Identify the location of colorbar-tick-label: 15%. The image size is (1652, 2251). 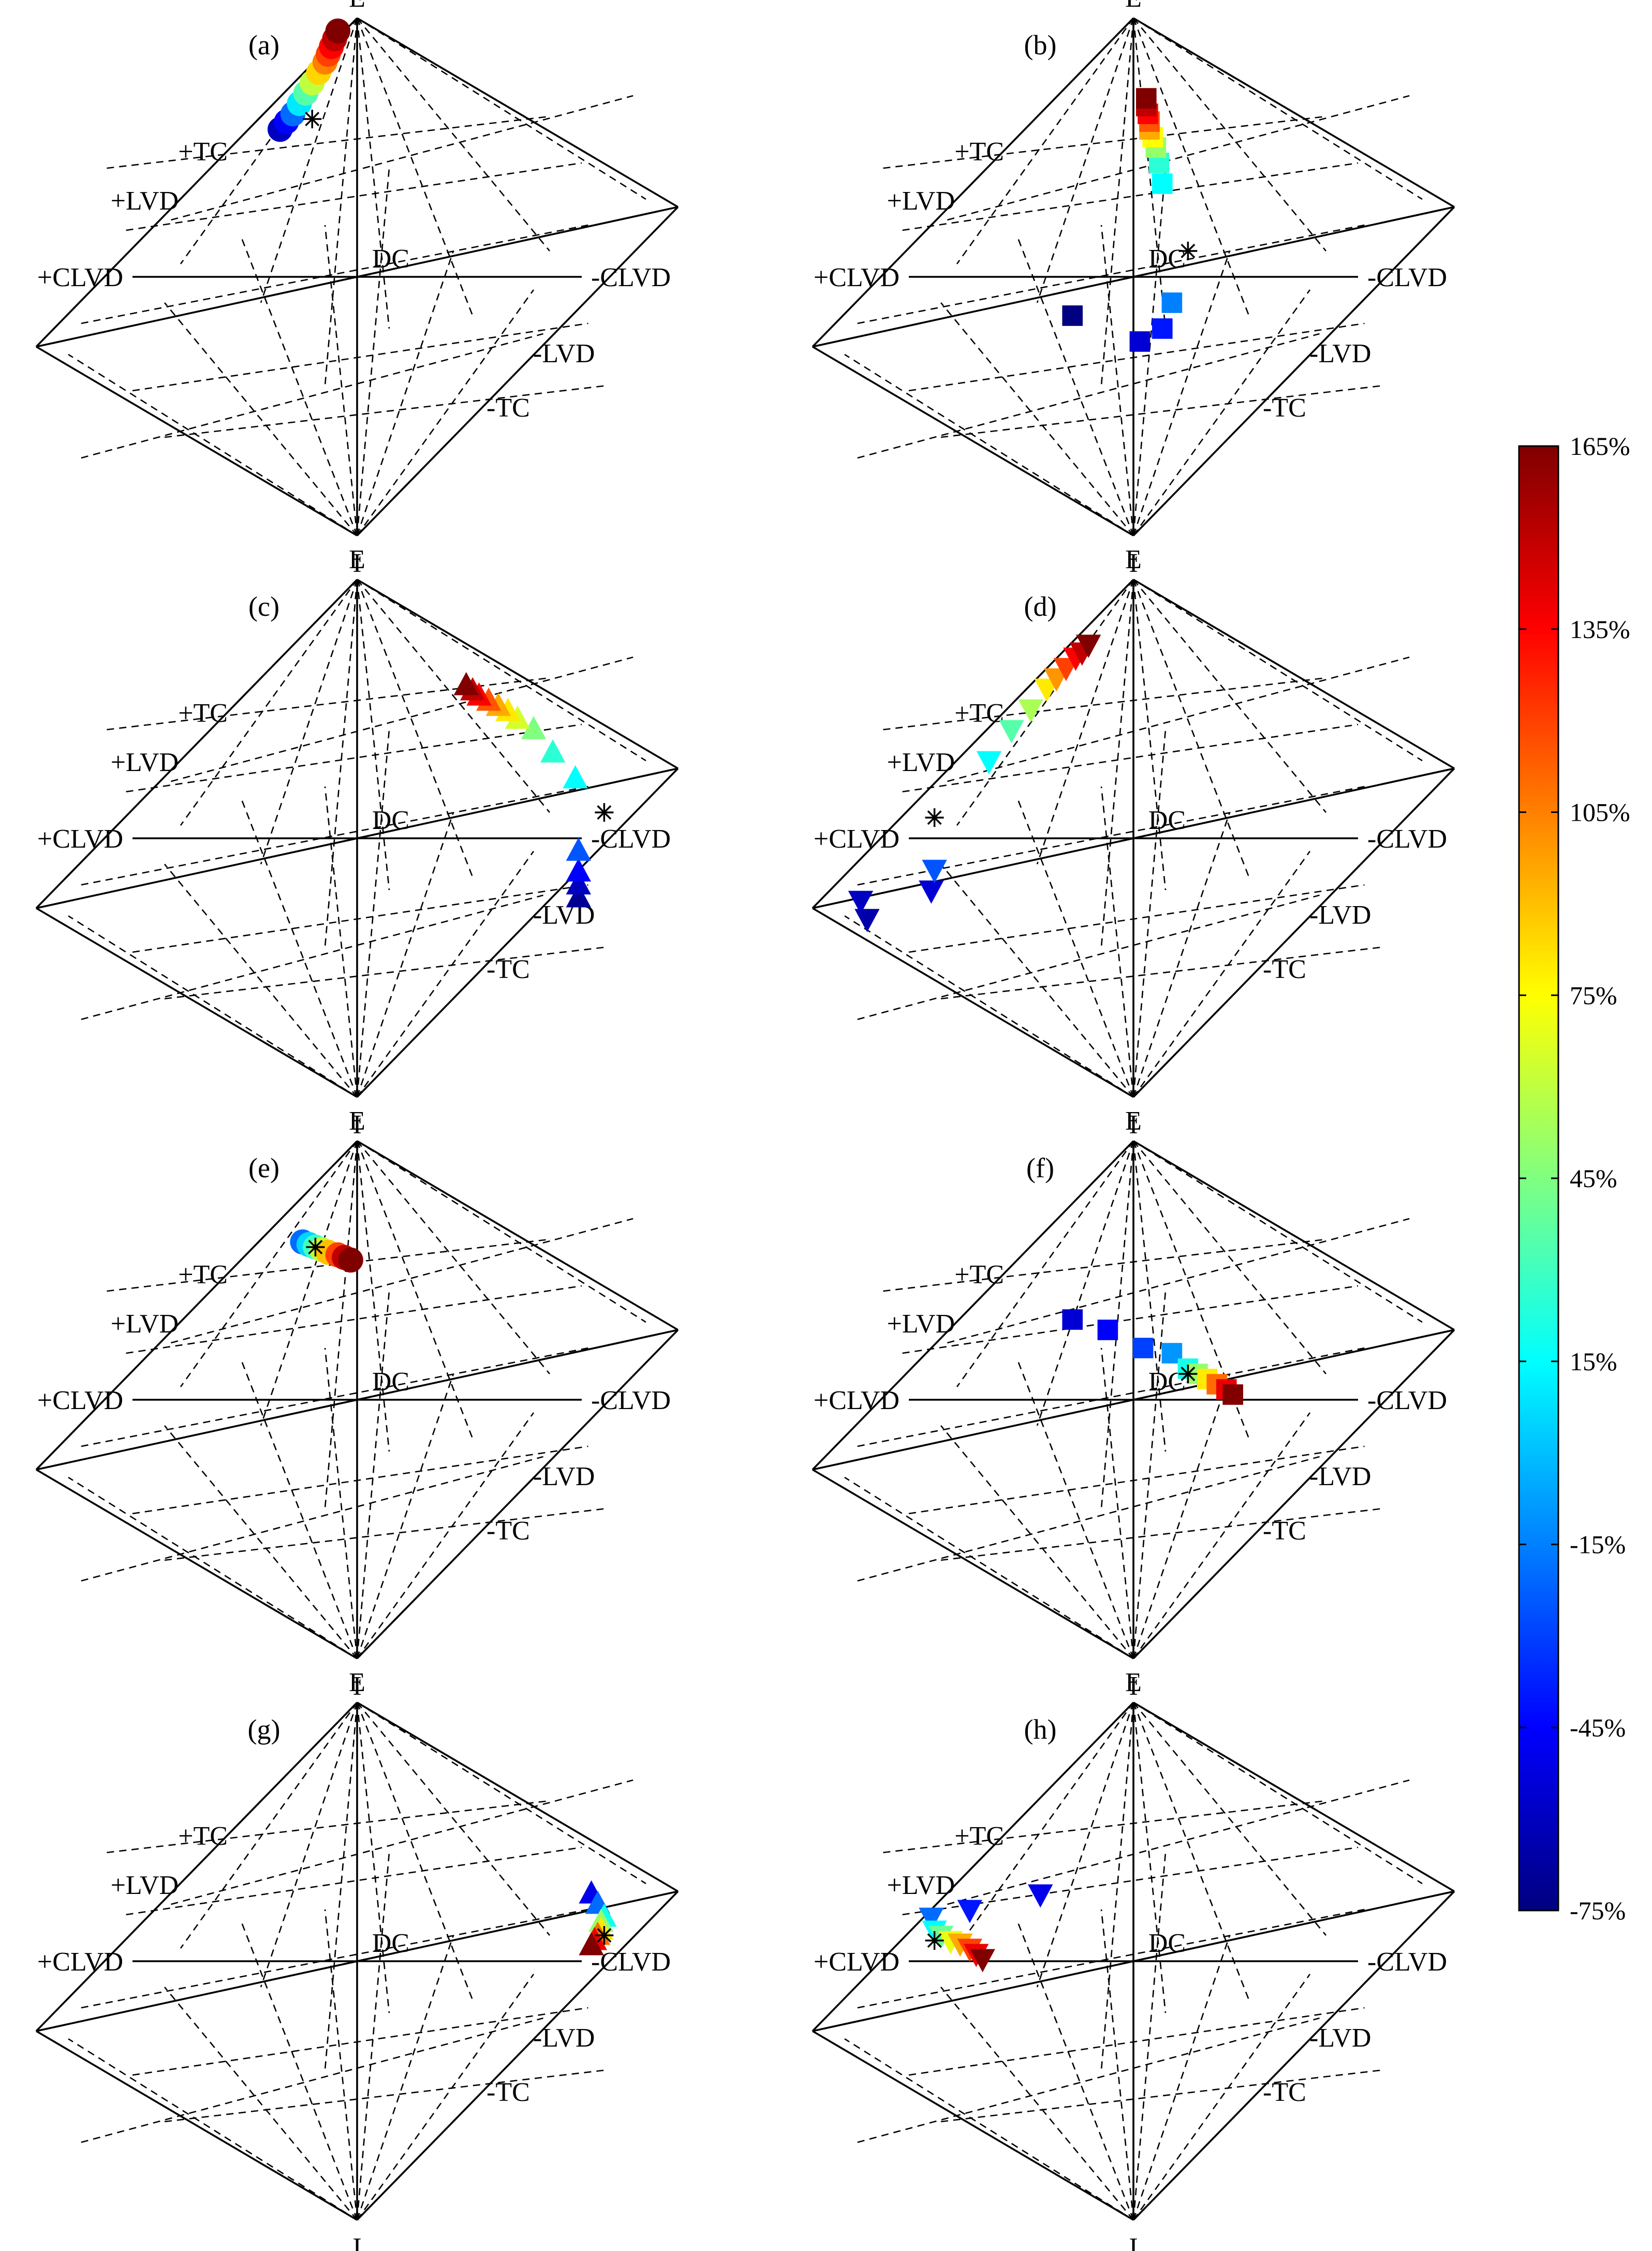
(1594, 1361).